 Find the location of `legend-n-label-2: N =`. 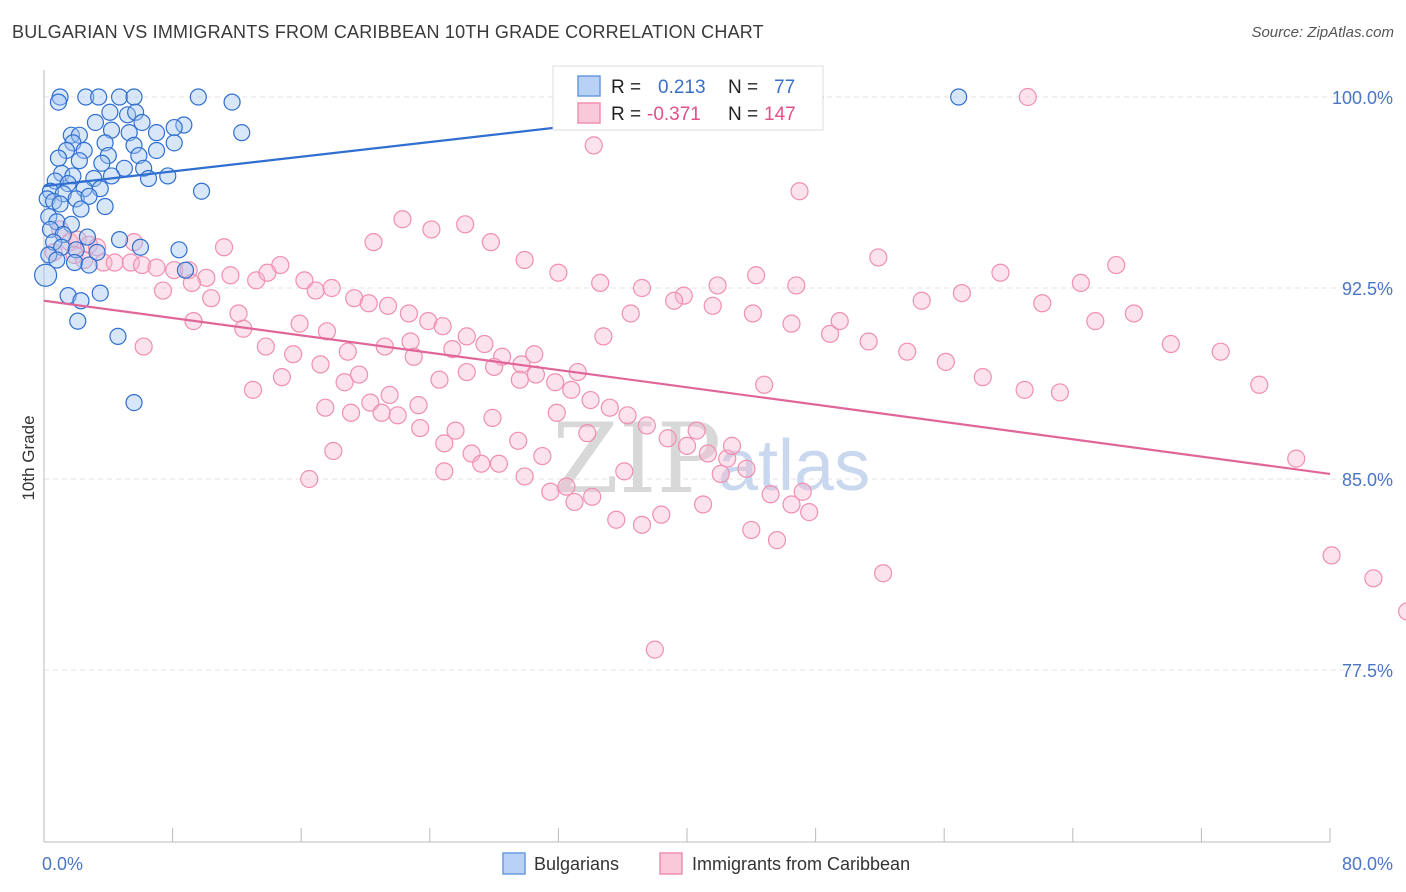

legend-n-label-2: N = is located at coordinates (743, 114).